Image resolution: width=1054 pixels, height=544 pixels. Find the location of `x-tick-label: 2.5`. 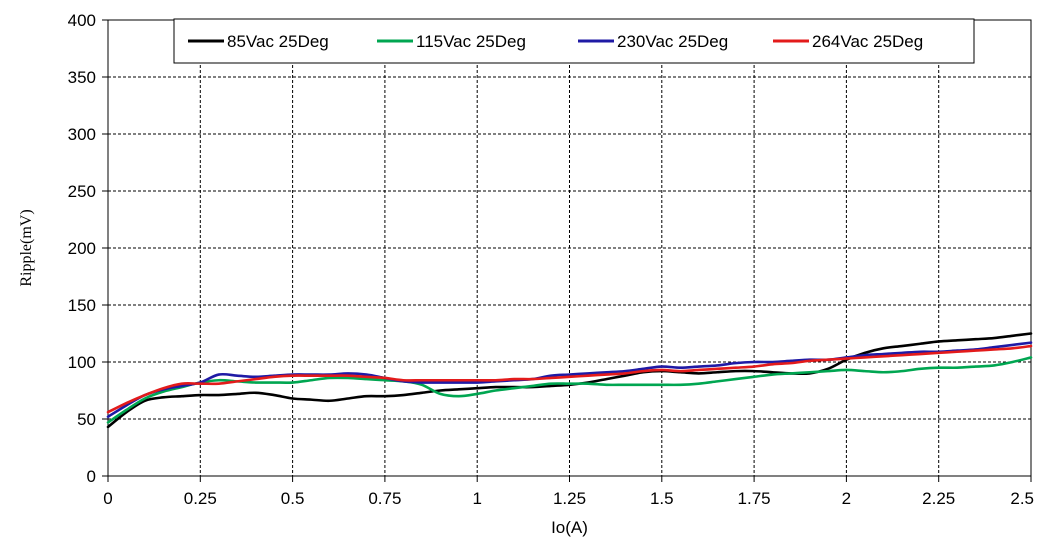

x-tick-label: 2.5 is located at coordinates (1022, 498).